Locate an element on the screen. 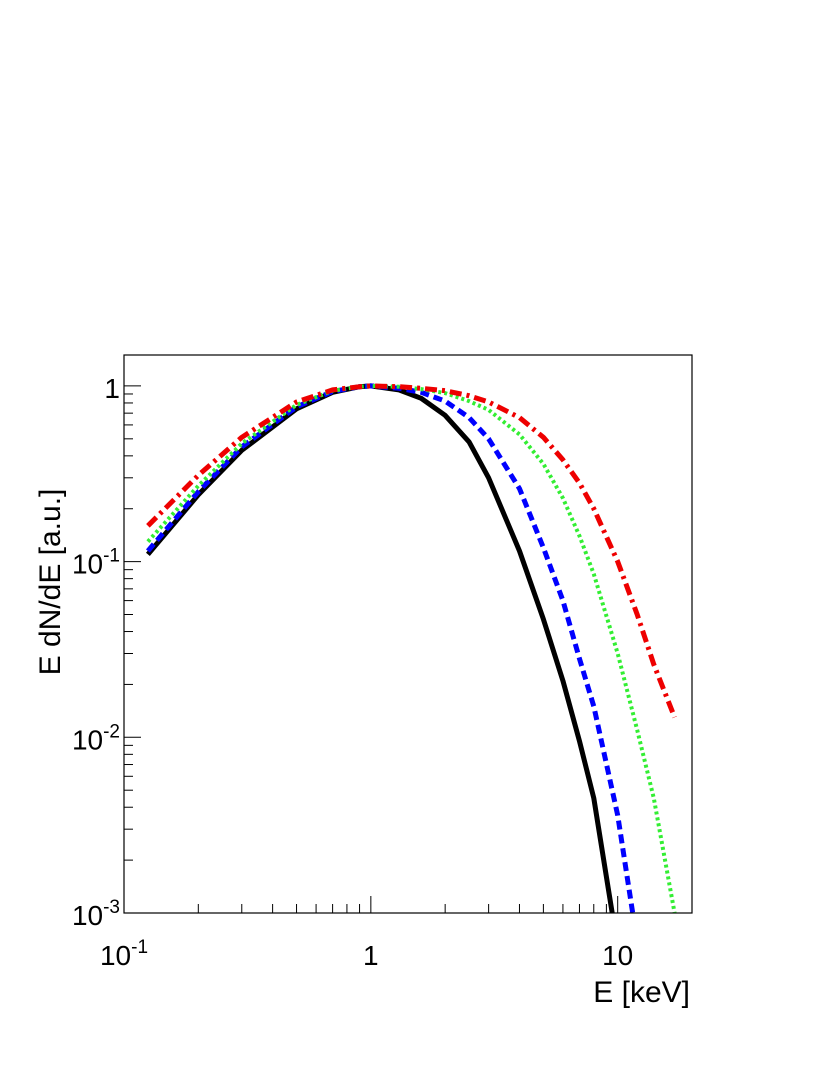 The image size is (830, 1075). y-tick-label: 10⁻² is located at coordinates (96, 738).